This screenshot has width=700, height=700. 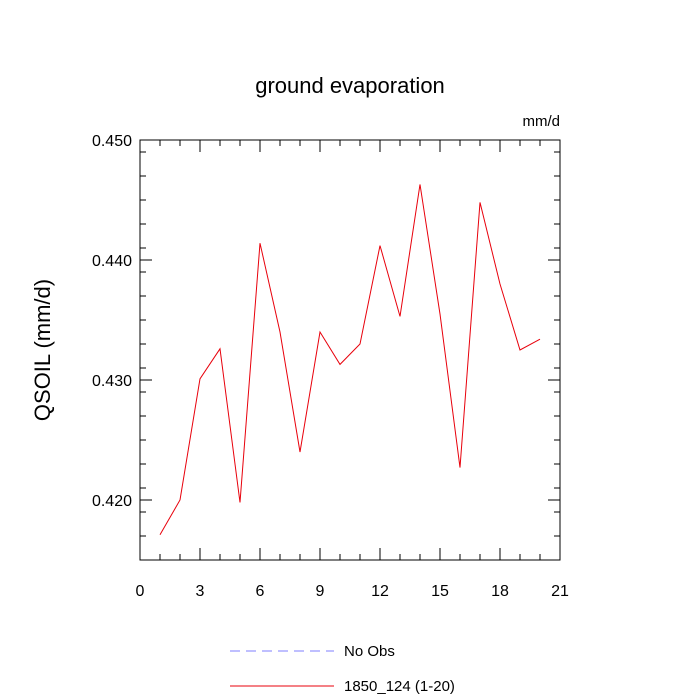 I want to click on y-tick-label: 0.420, so click(x=112, y=501).